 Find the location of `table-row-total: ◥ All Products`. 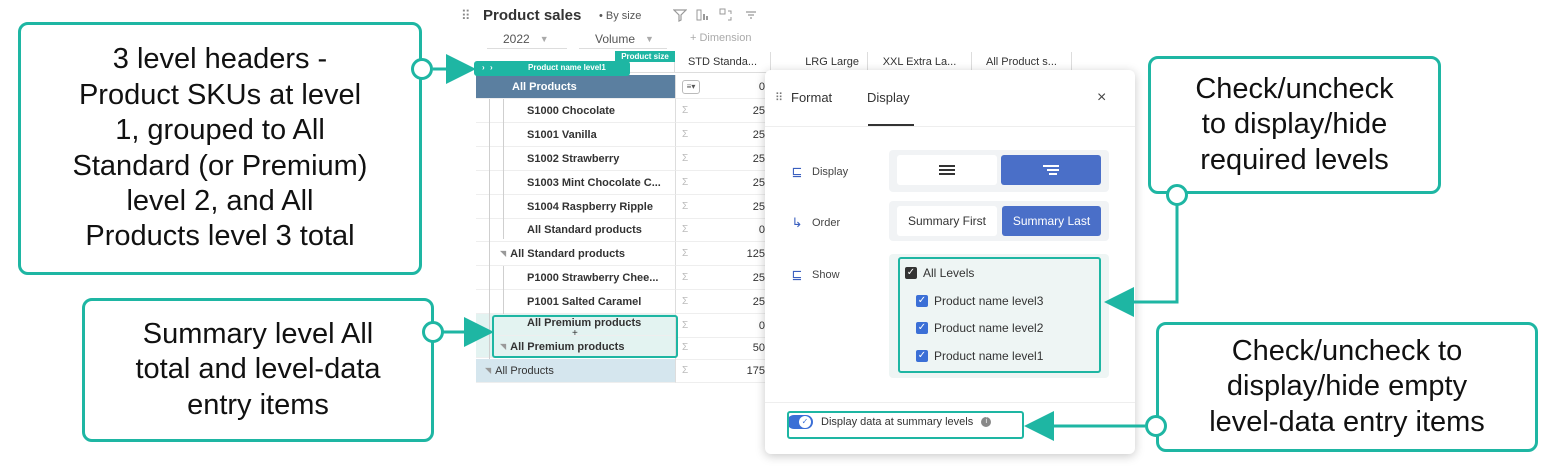

table-row-total: ◥ All Products is located at coordinates (575, 371).